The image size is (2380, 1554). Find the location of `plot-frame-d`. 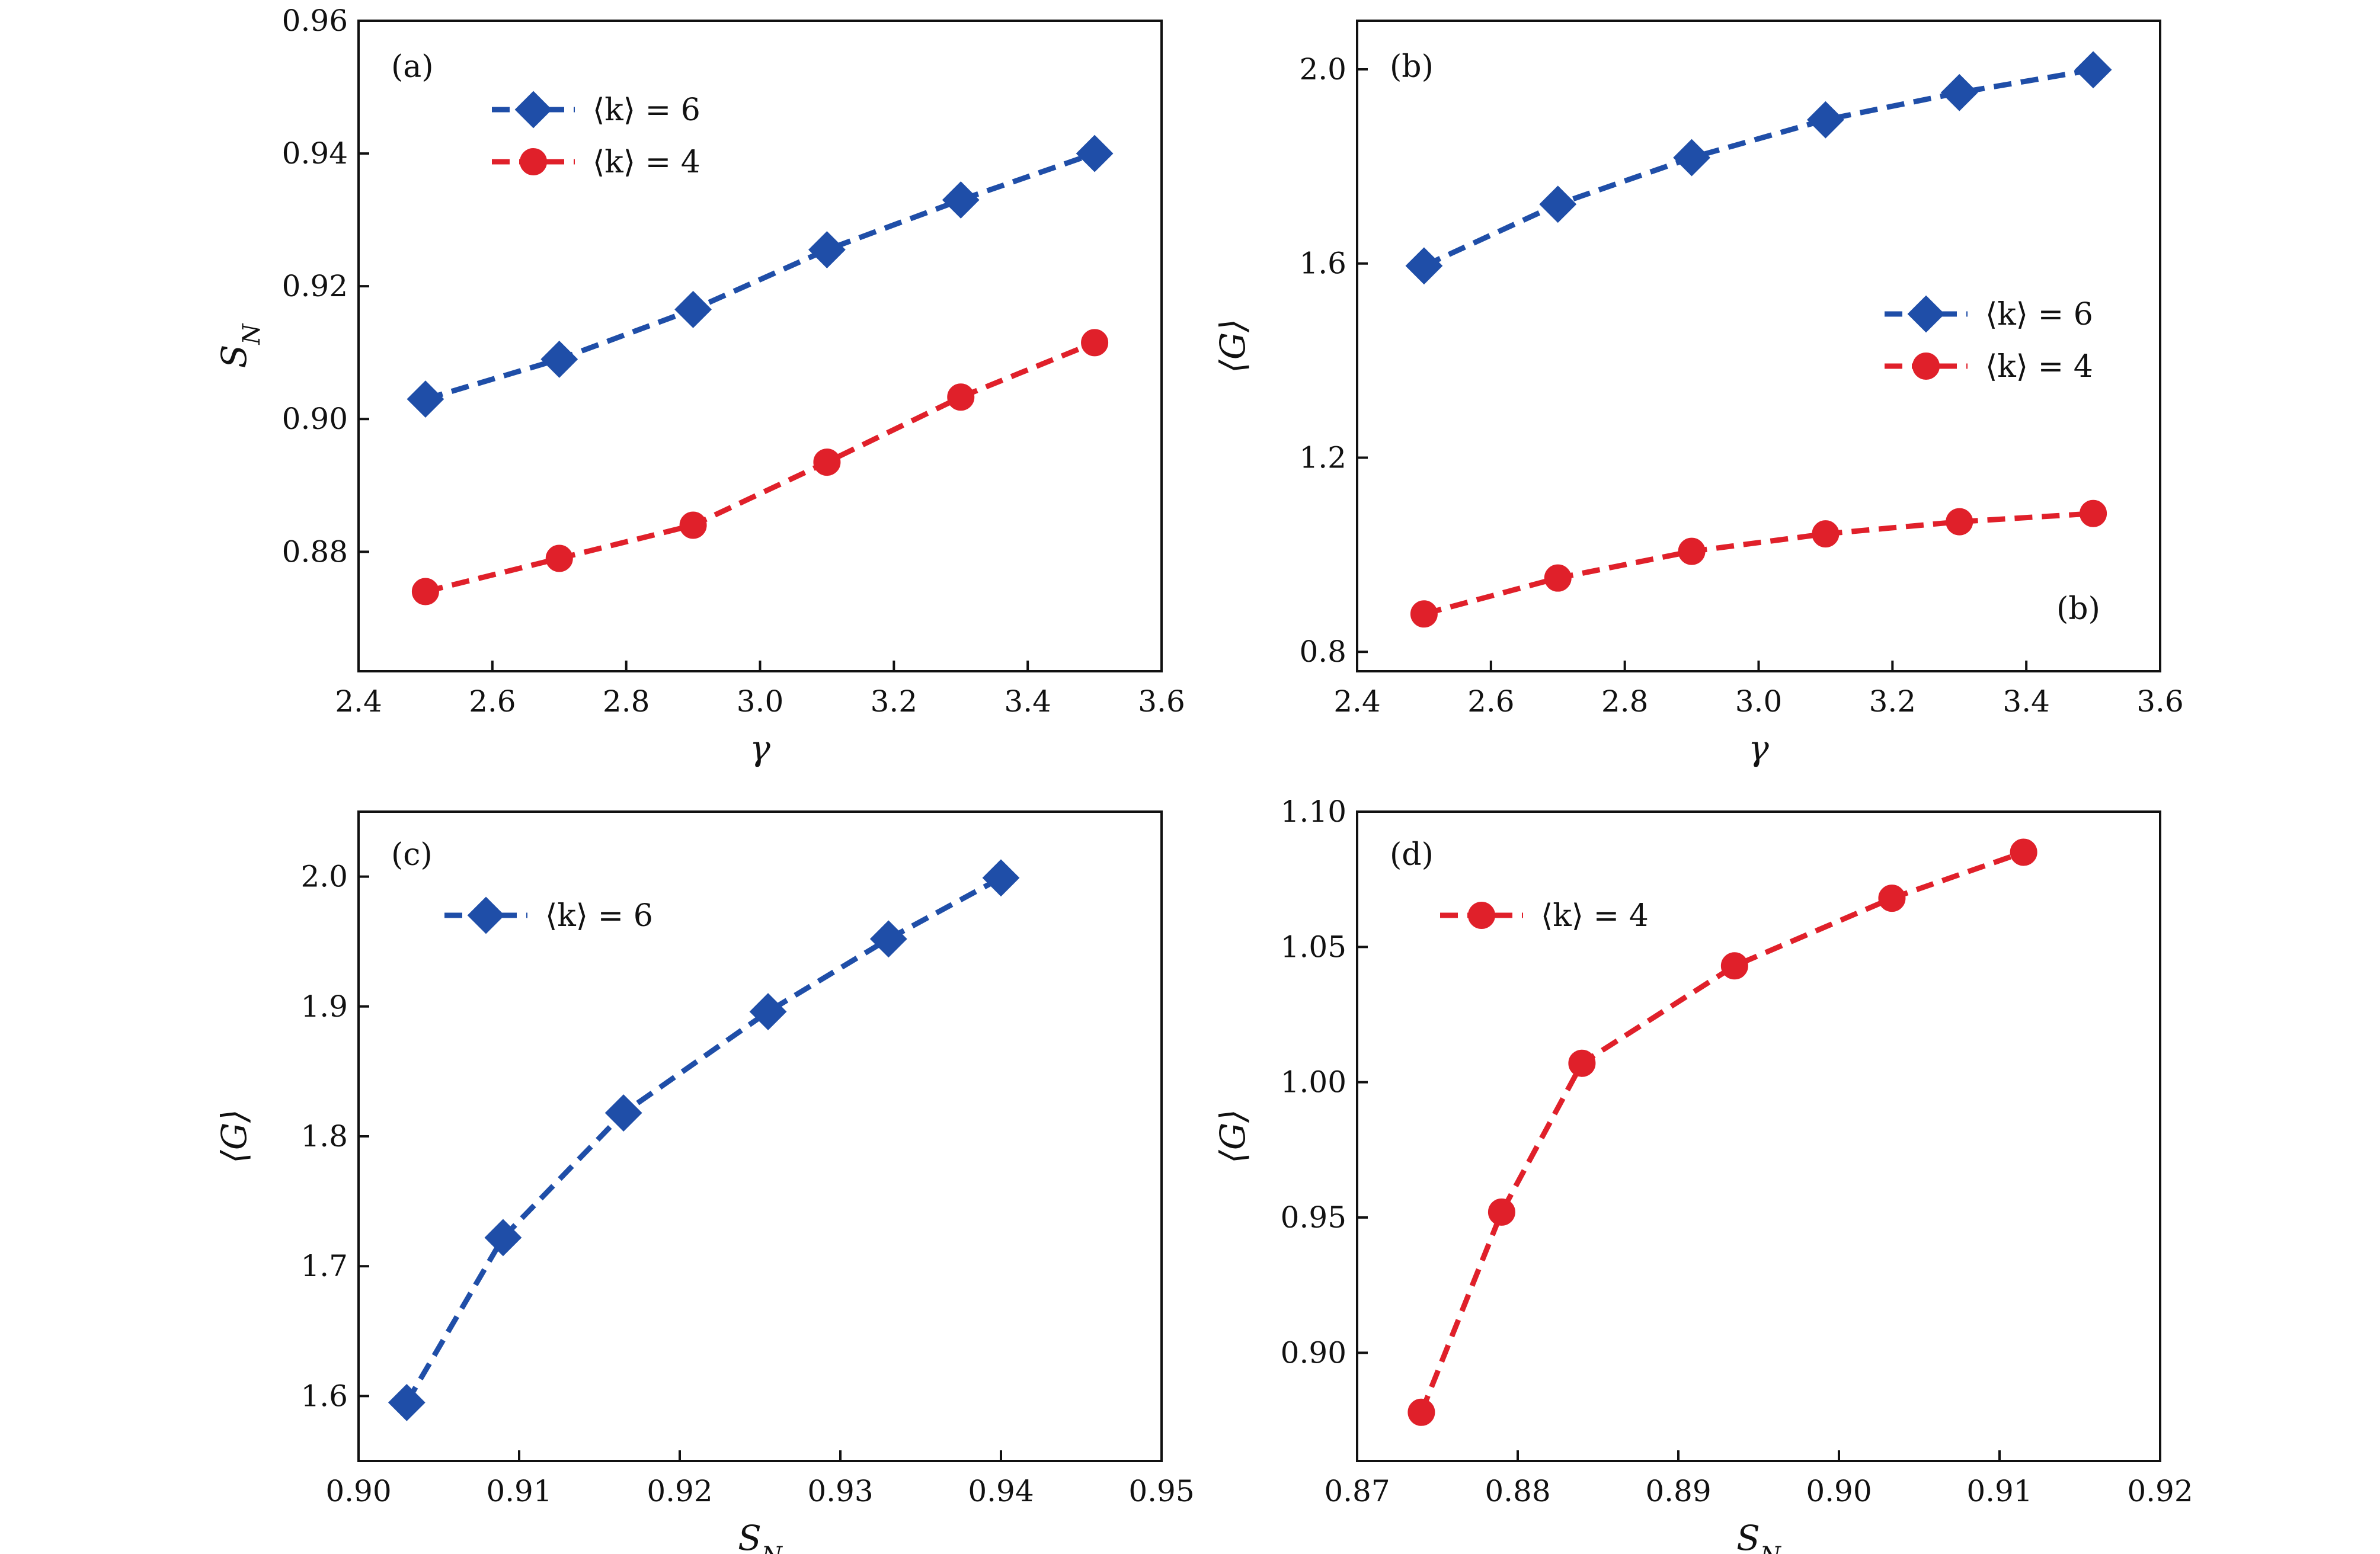

plot-frame-d is located at coordinates (1759, 1136).